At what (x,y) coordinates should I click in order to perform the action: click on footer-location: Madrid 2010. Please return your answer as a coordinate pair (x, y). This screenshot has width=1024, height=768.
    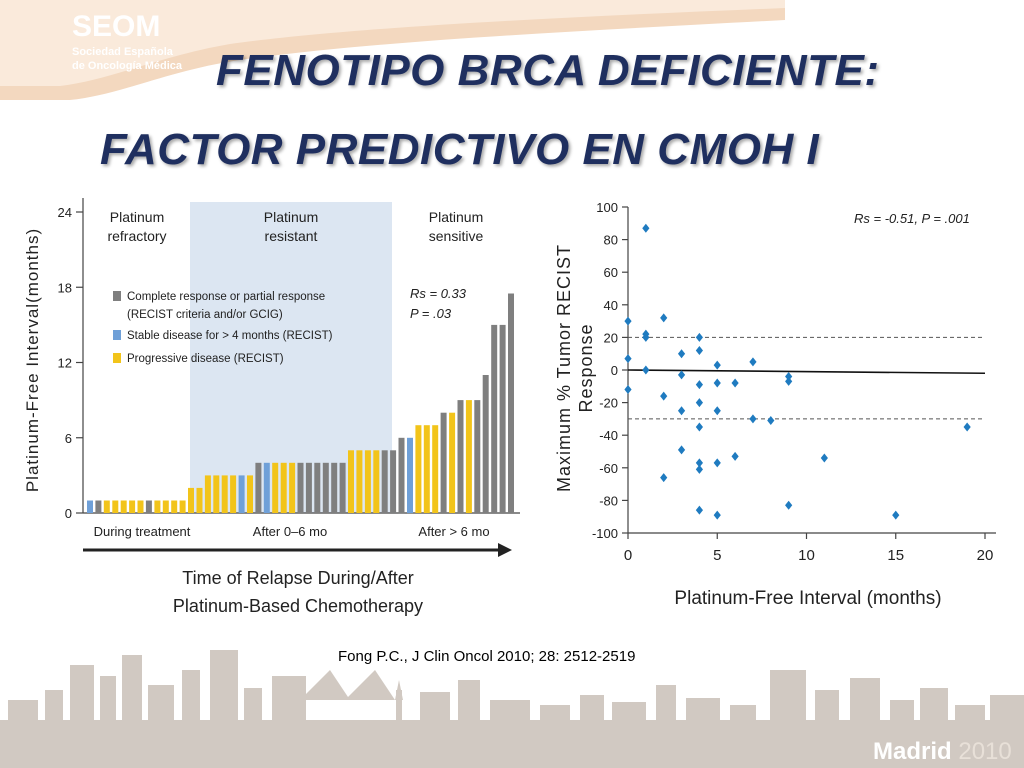
    Looking at the image, I should click on (942, 752).